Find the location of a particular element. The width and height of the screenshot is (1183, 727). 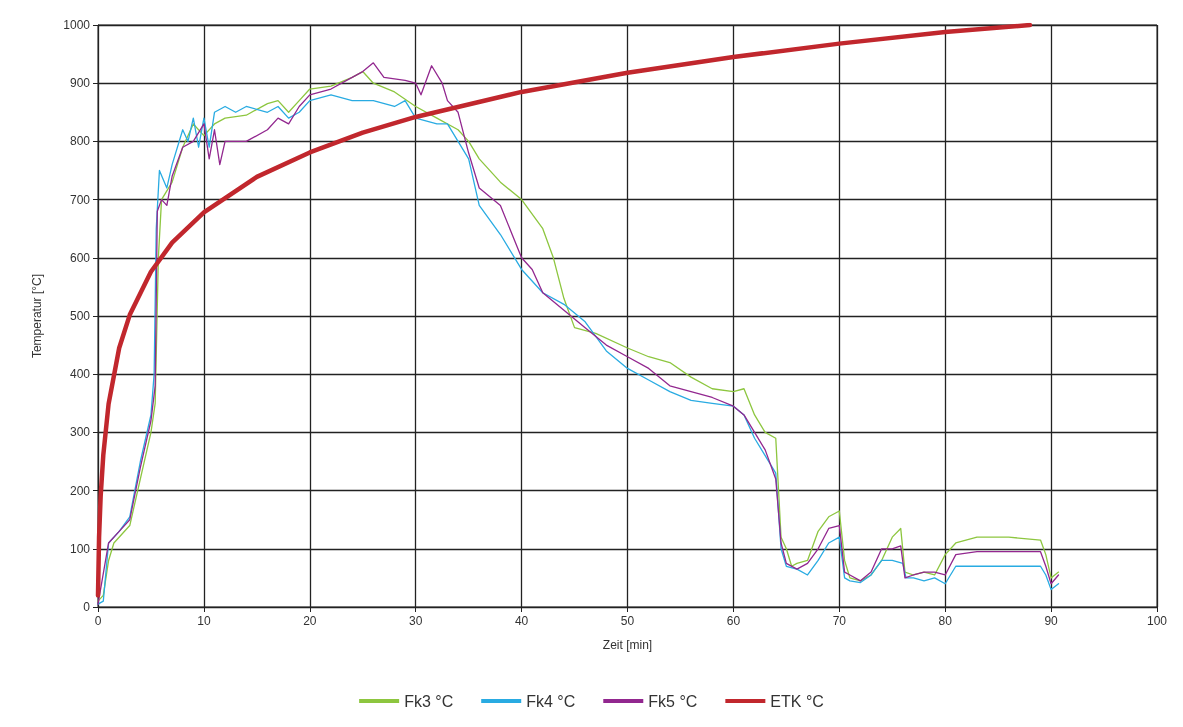

legend-label: Fk5 °C is located at coordinates (673, 701).